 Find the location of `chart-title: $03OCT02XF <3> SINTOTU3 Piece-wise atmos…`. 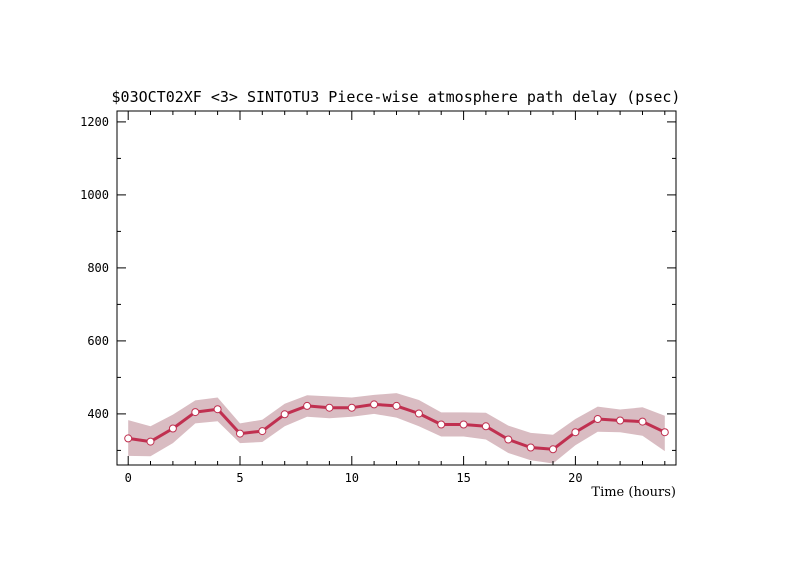

chart-title: $03OCT02XF <3> SINTOTU3 Piece-wise atmos… is located at coordinates (396, 97).